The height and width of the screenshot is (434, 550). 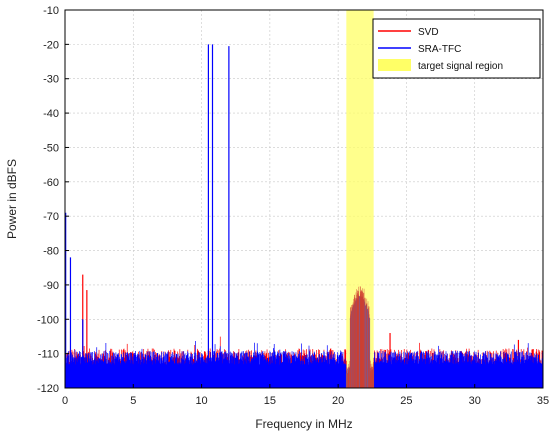 What do you see at coordinates (305, 395) in the screenshot?
I see `x-axis-ticks: 0 5 10 15 20 25 30 35` at bounding box center [305, 395].